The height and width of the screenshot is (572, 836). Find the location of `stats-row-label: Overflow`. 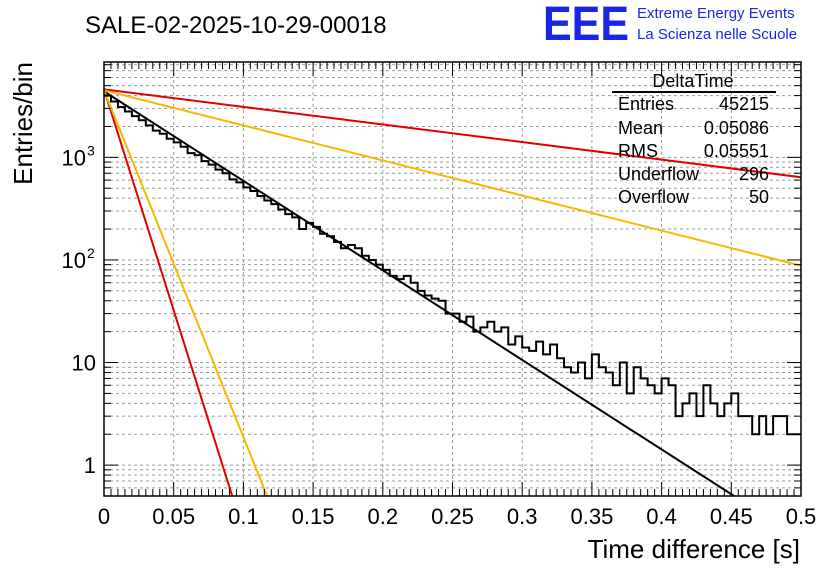

stats-row-label: Overflow is located at coordinates (654, 197).